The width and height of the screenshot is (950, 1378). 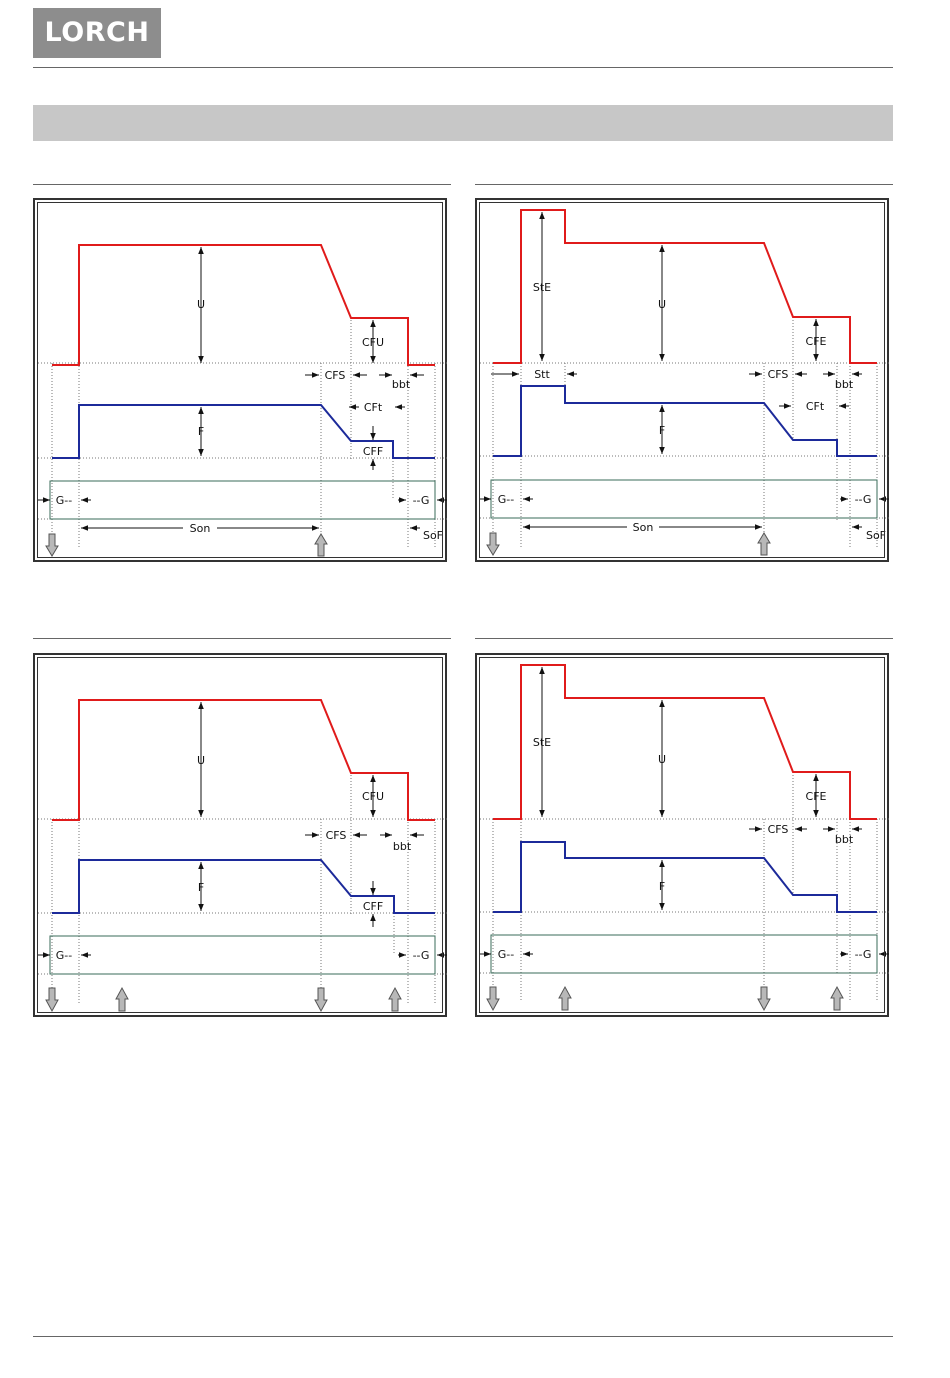 What do you see at coordinates (463, 1336) in the screenshot?
I see `footer-rule` at bounding box center [463, 1336].